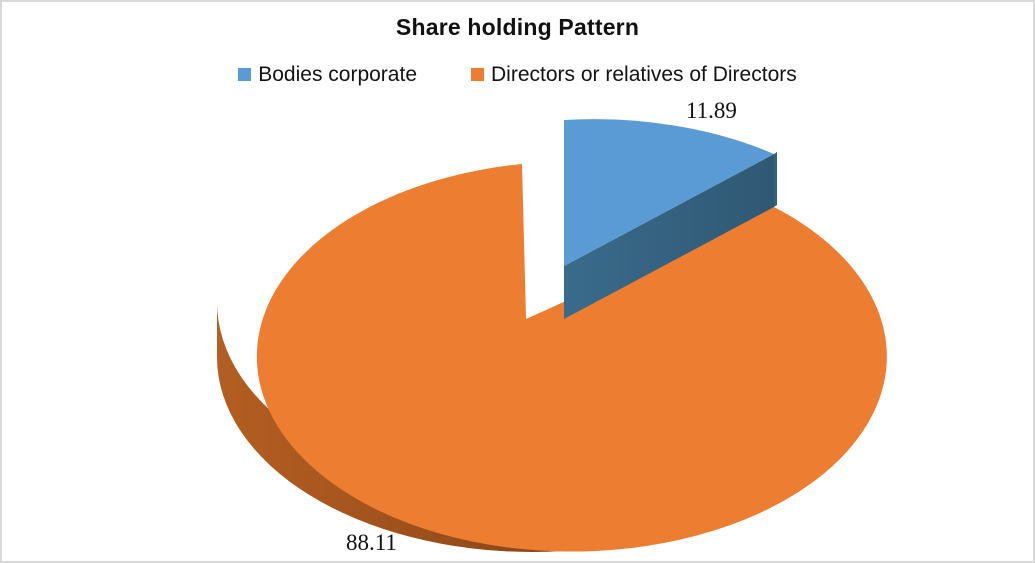 The width and height of the screenshot is (1035, 563). What do you see at coordinates (517, 27) in the screenshot?
I see `chart-title: Share holding Pattern` at bounding box center [517, 27].